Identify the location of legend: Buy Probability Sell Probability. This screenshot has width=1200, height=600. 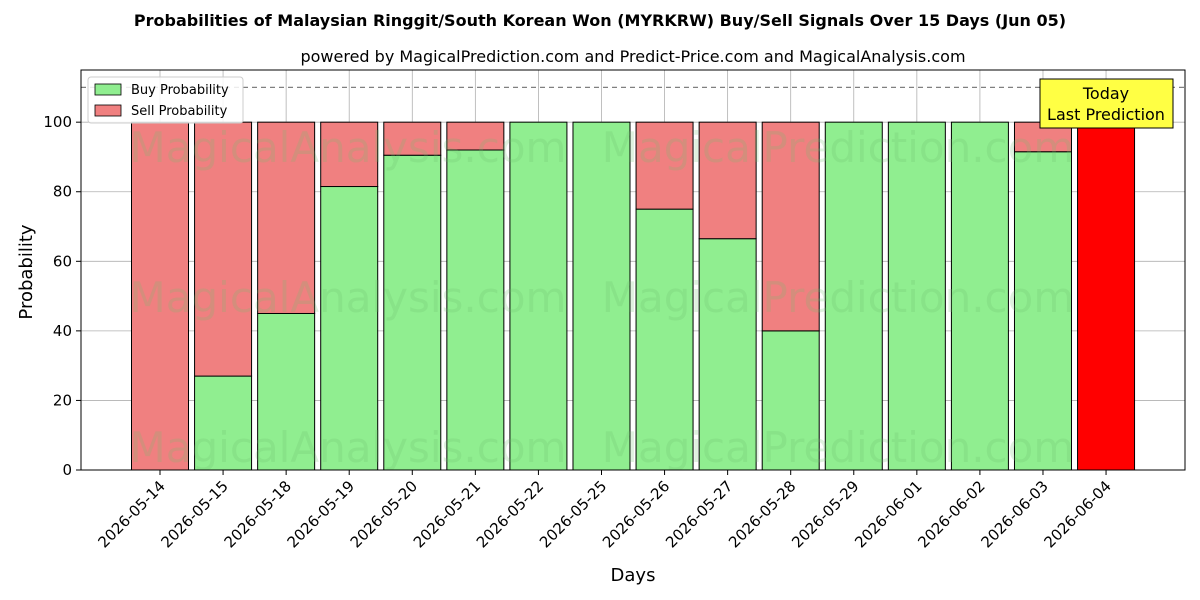
(165, 100).